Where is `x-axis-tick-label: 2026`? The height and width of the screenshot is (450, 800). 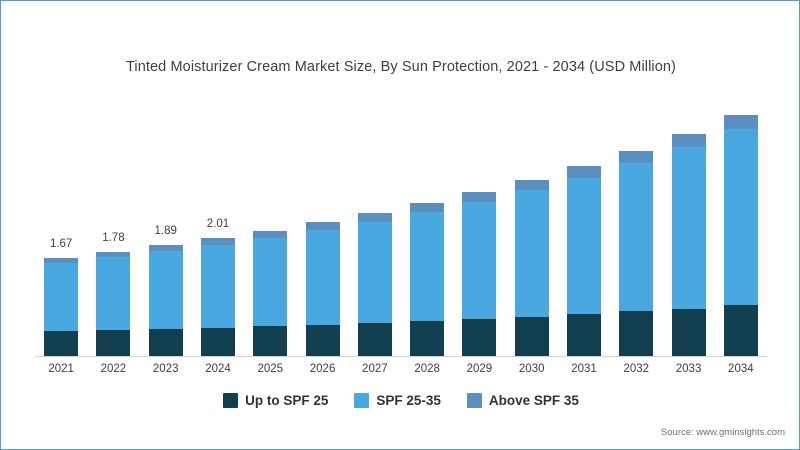 x-axis-tick-label: 2026 is located at coordinates (322, 369).